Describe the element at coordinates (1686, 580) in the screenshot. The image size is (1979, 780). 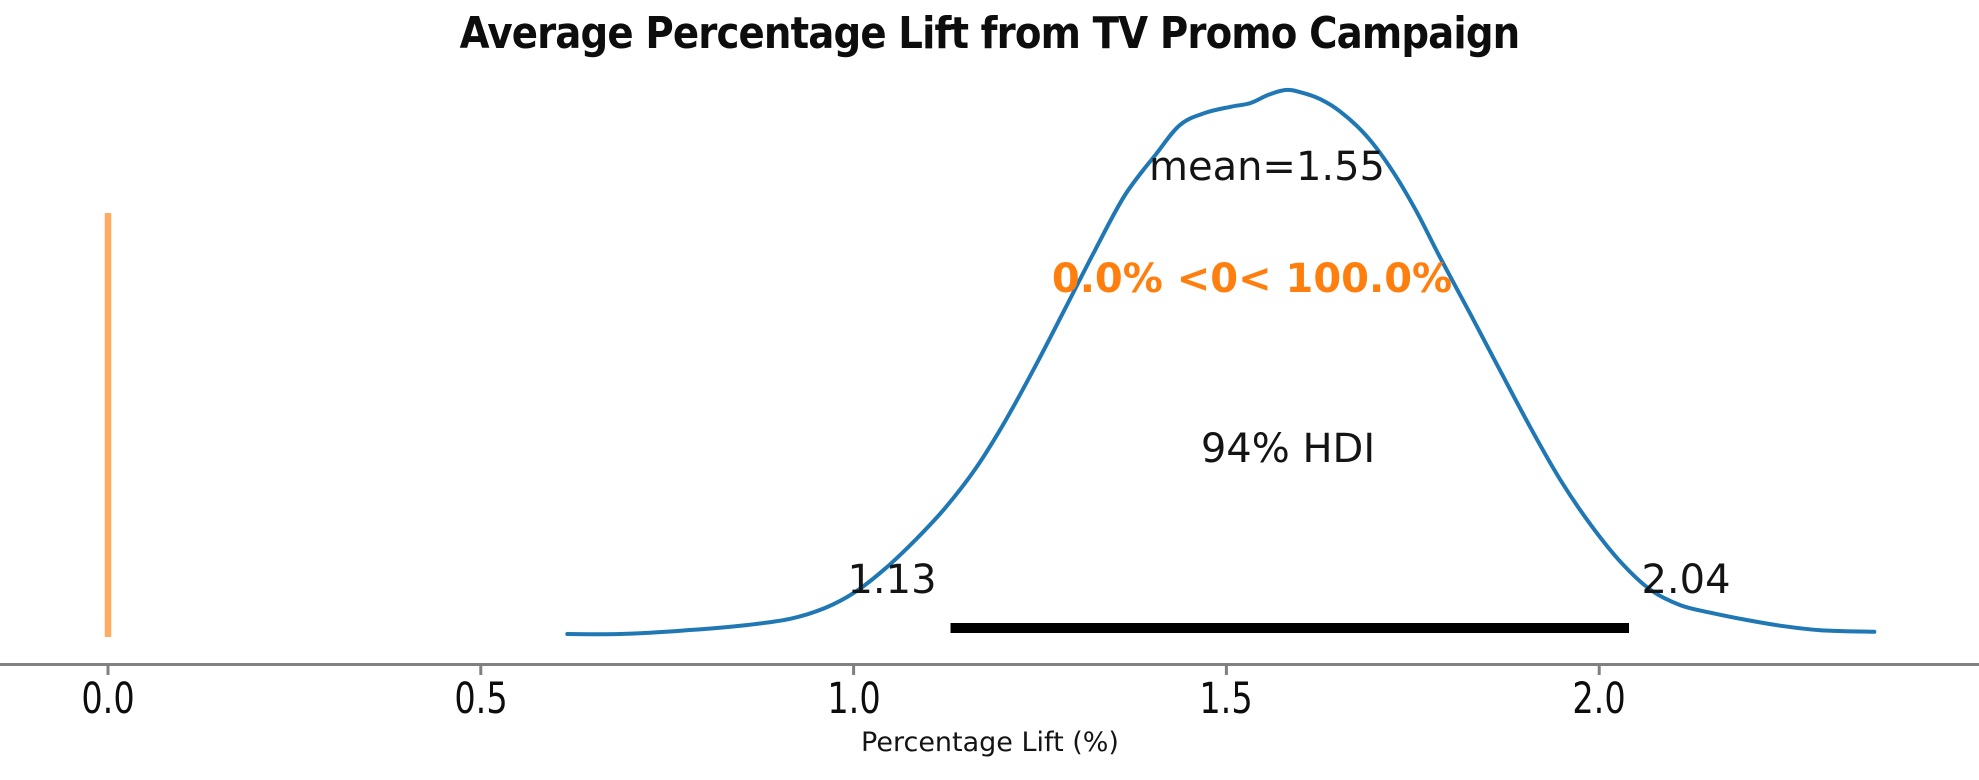
I see `hdi-upper-value: 2.04` at that location.